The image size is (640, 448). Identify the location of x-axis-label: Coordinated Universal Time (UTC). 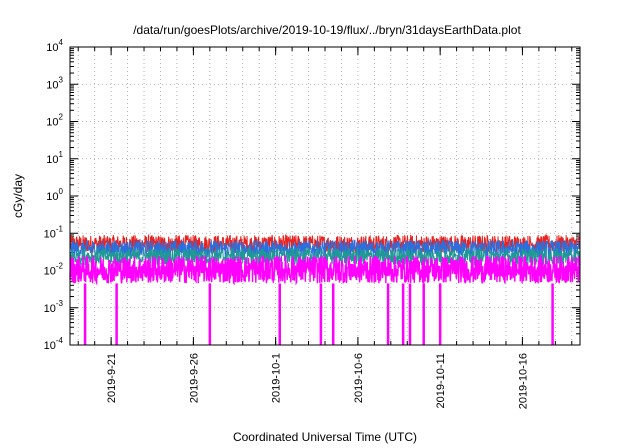
(325, 437).